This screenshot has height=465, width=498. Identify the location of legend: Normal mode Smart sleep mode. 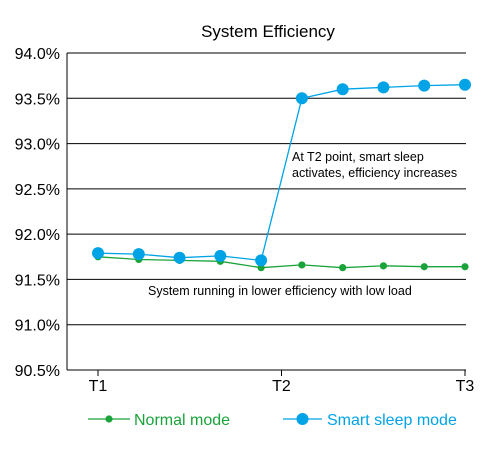
(272, 420).